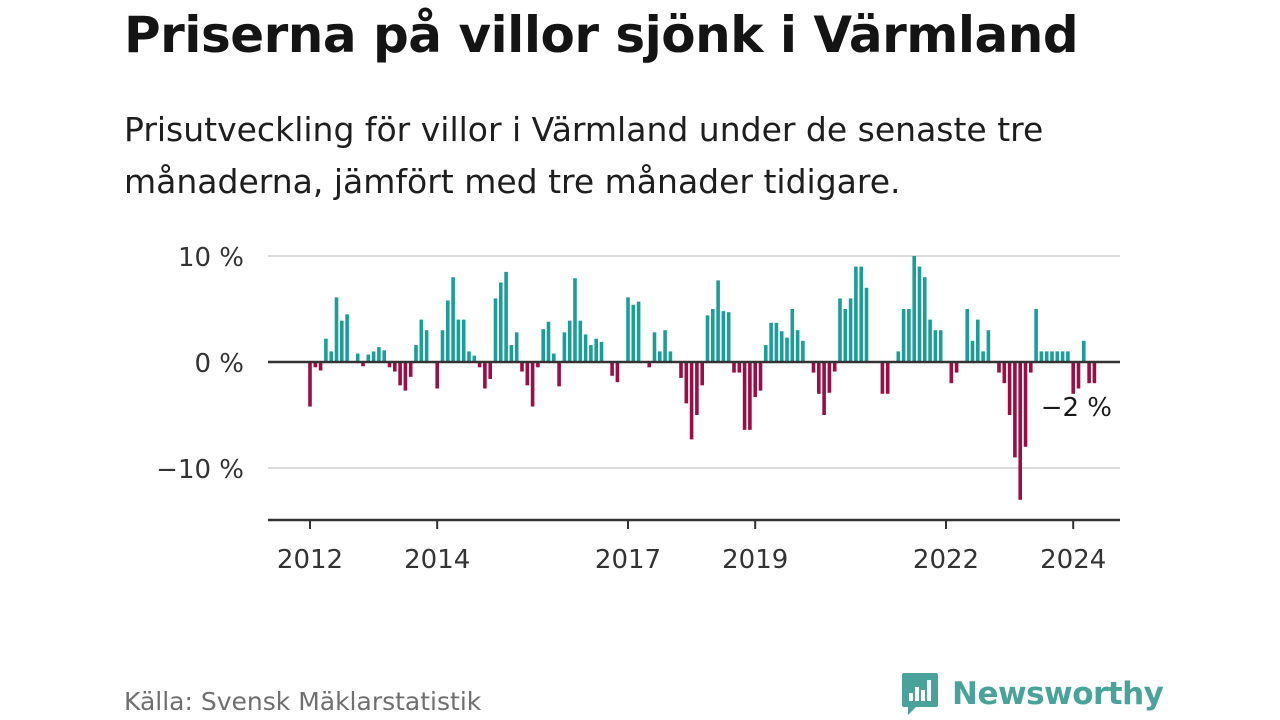 Image resolution: width=1280 pixels, height=720 pixels. What do you see at coordinates (310, 560) in the screenshot?
I see `x-tick-label: 2012` at bounding box center [310, 560].